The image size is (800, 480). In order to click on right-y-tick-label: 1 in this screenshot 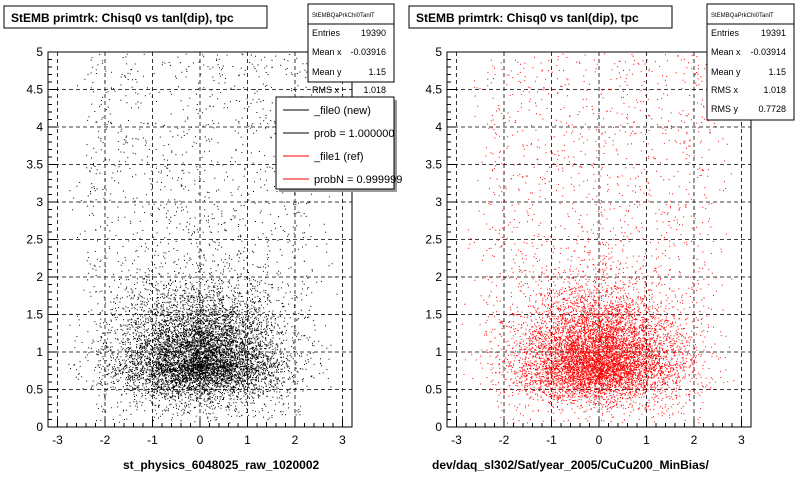, I will do `click(438, 352)`.